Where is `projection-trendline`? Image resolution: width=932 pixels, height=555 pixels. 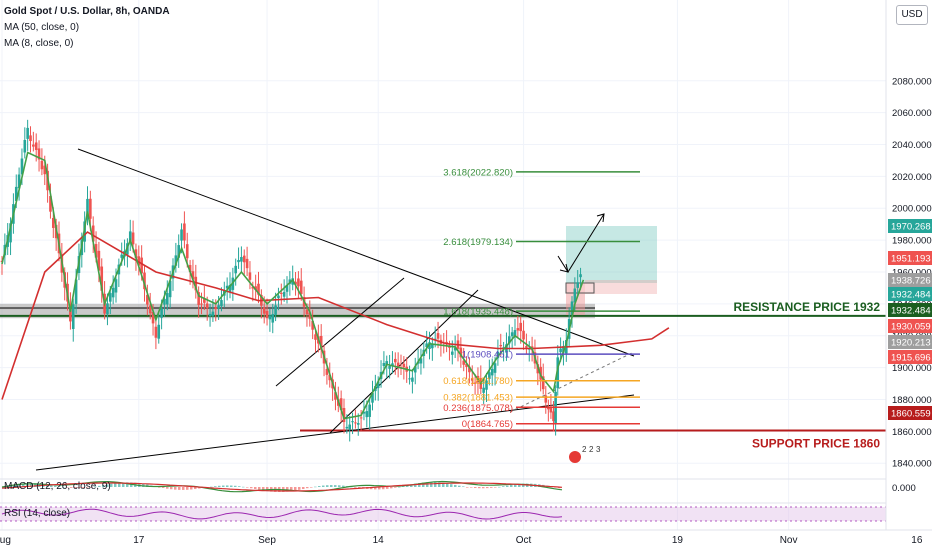 projection-trendline is located at coordinates (572, 382).